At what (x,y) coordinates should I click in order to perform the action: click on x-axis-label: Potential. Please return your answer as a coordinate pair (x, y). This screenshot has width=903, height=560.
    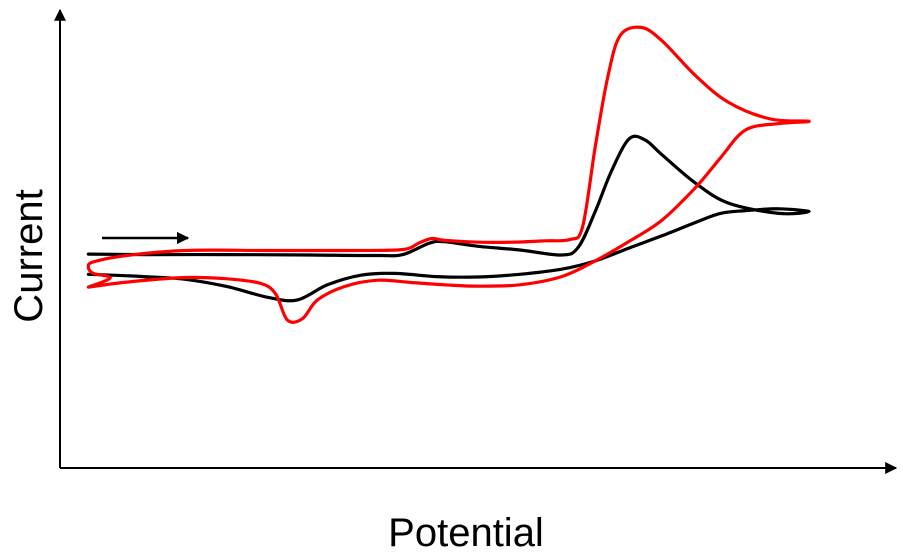
    Looking at the image, I should click on (466, 533).